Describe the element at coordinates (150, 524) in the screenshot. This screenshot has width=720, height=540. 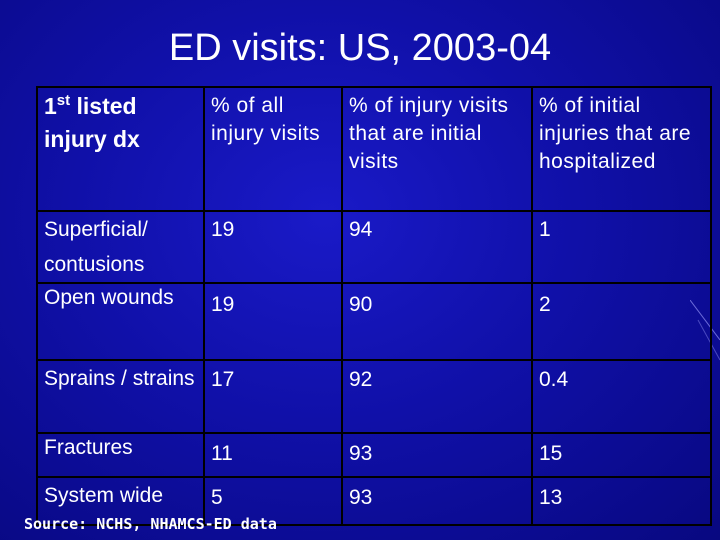
I see `source-note: Source: NCHS, NHAMCS-ED data` at that location.